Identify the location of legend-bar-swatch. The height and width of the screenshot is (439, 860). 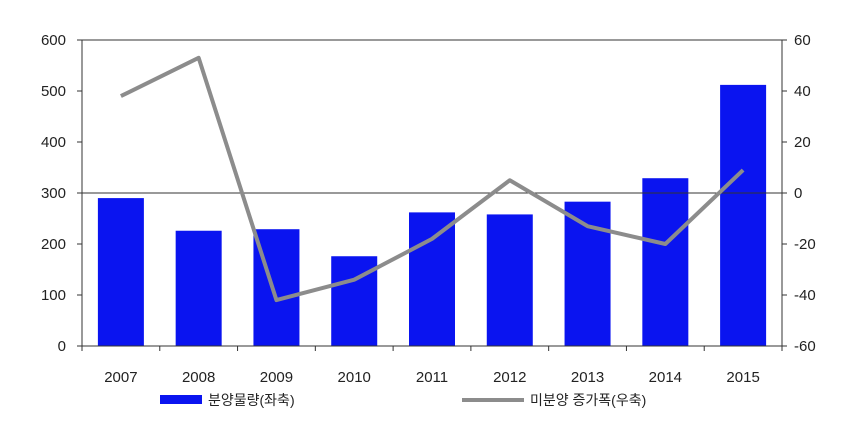
(181, 399).